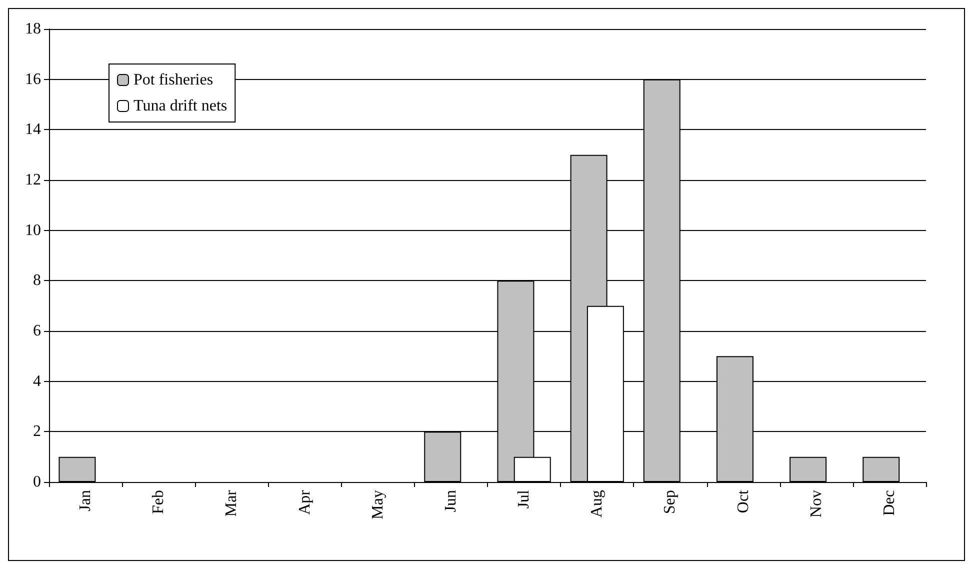 This screenshot has width=975, height=571. I want to click on x-tick-label: Jul, so click(524, 499).